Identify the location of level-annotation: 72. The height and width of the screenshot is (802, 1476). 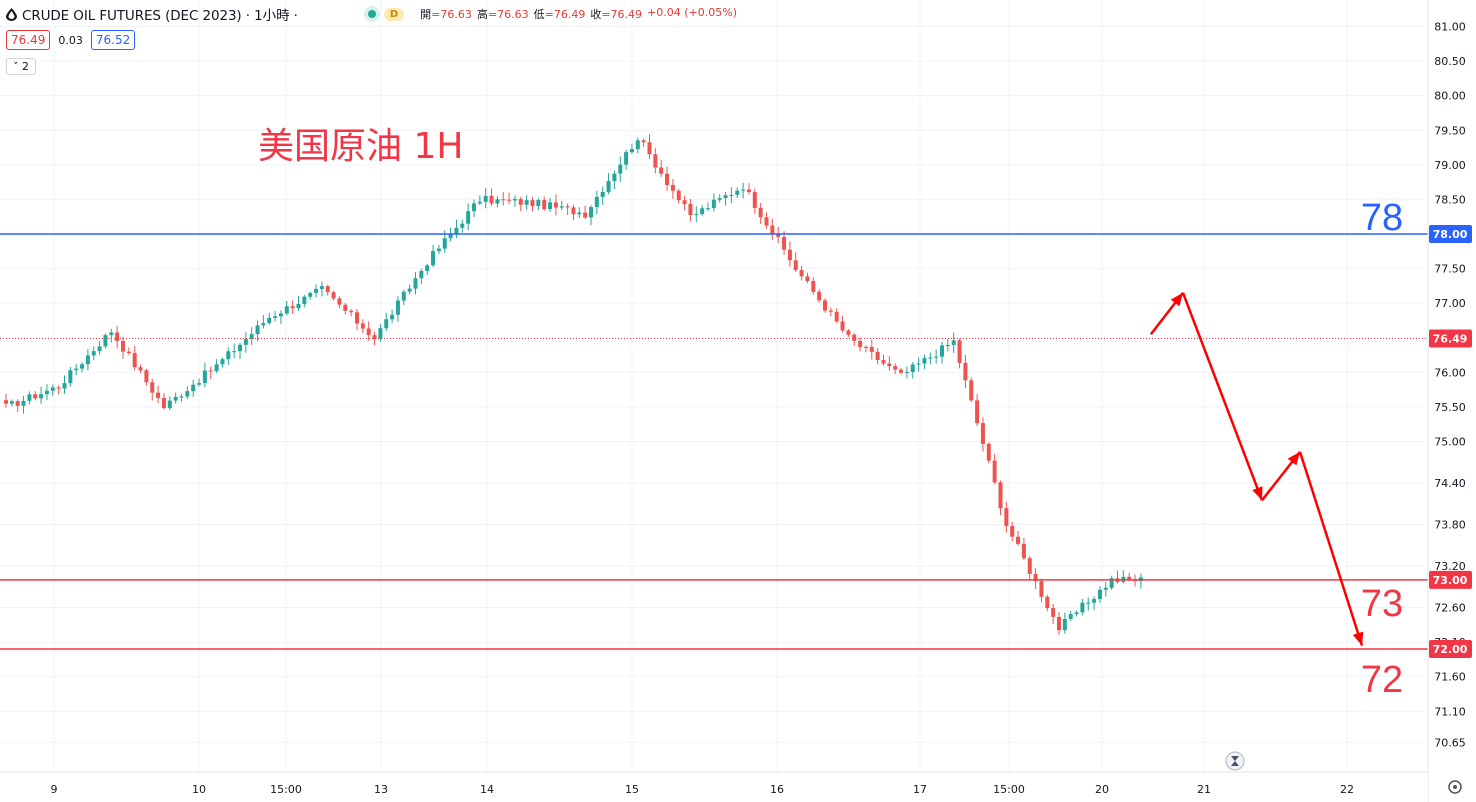
(1382, 680).